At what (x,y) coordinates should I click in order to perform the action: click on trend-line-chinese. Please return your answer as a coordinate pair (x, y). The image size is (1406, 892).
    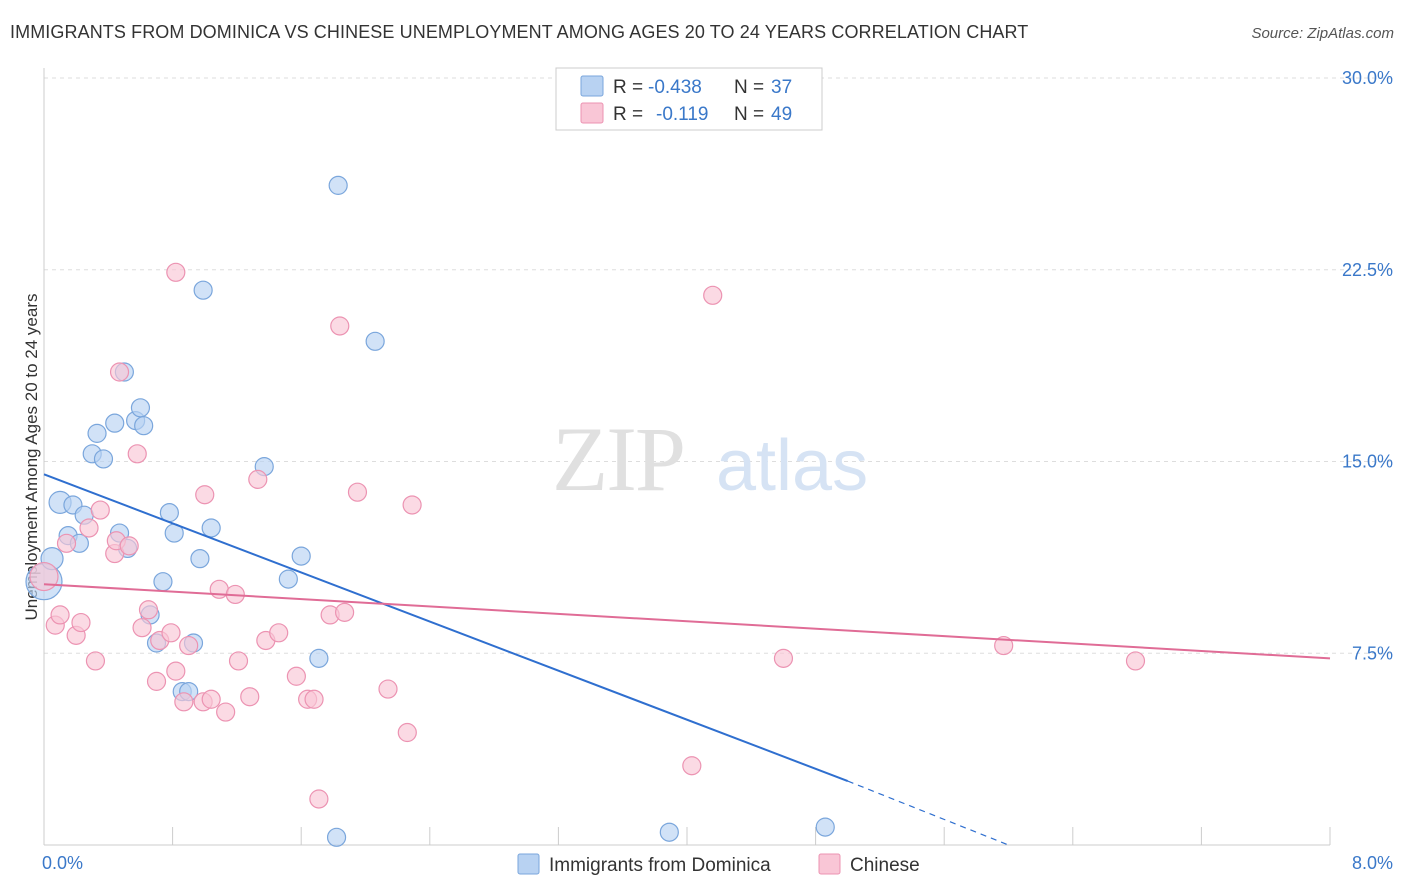
    Looking at the image, I should click on (687, 621).